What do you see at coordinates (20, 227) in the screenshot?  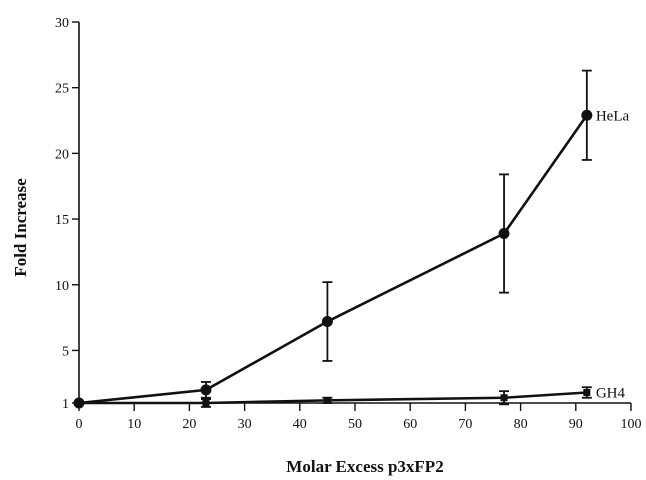 I see `y-axis-title: Fold Increase` at bounding box center [20, 227].